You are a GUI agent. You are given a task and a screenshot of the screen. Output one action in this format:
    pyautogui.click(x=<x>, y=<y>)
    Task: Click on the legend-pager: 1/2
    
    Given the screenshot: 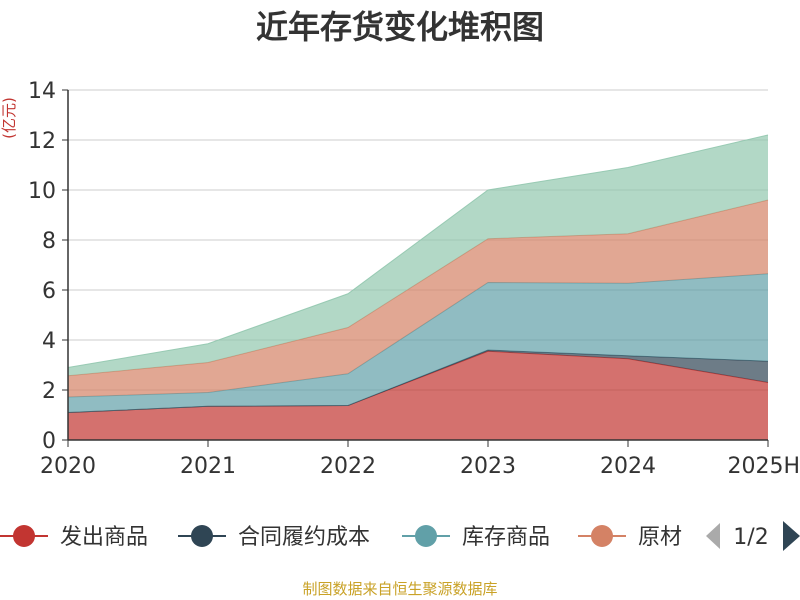 What is the action you would take?
    pyautogui.click(x=753, y=536)
    